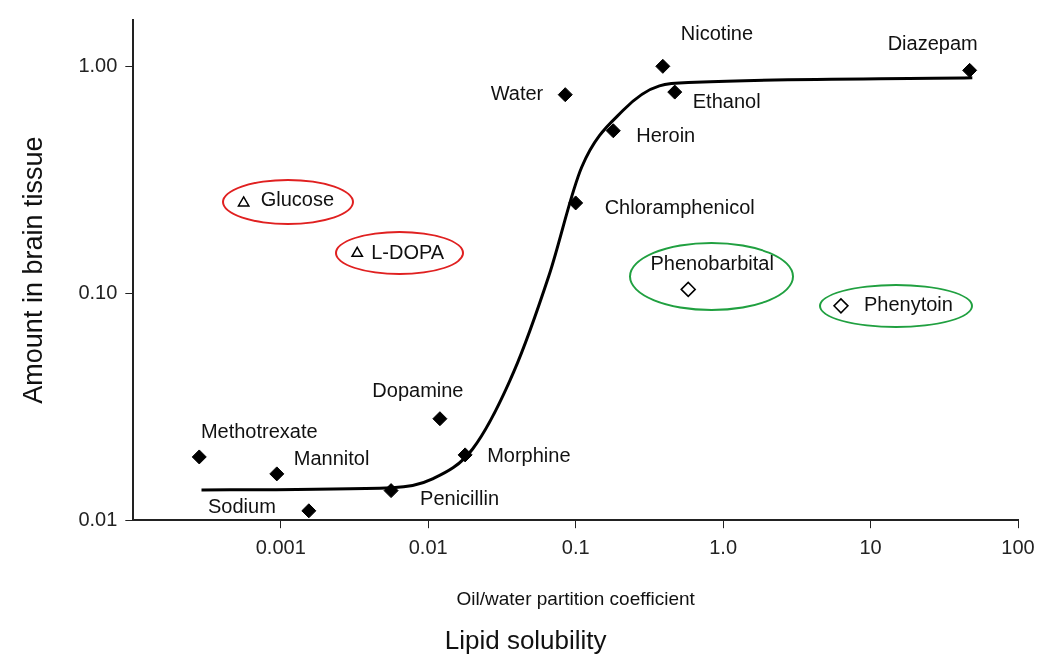 The width and height of the screenshot is (1056, 670). What do you see at coordinates (331, 458) in the screenshot?
I see `annotation: Mannitol` at bounding box center [331, 458].